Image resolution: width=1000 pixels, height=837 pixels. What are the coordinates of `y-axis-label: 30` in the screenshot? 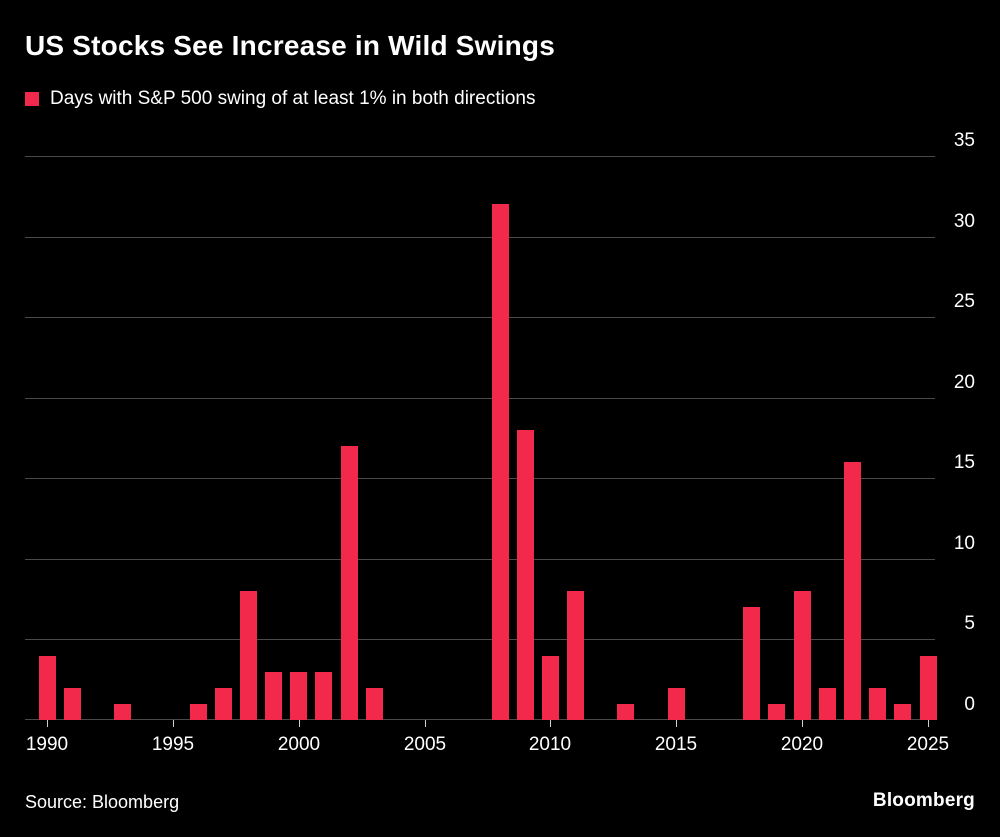 It's located at (964, 221).